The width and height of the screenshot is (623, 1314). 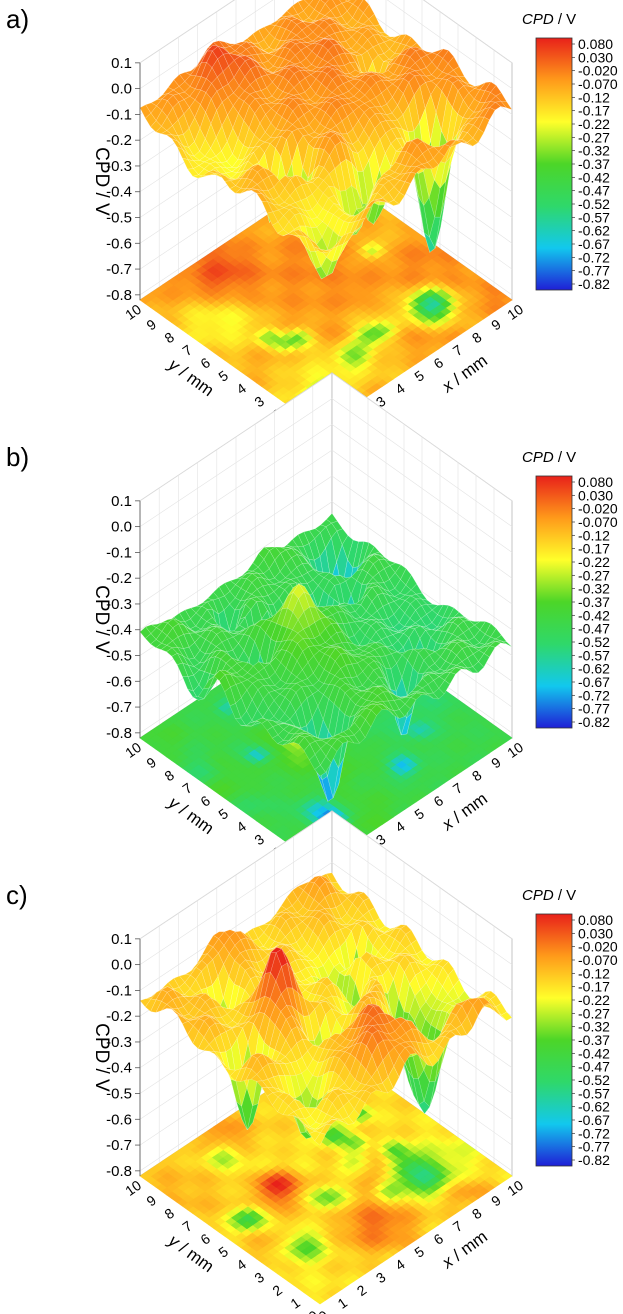 I want to click on z-tick-label: -0.5, so click(x=119, y=656).